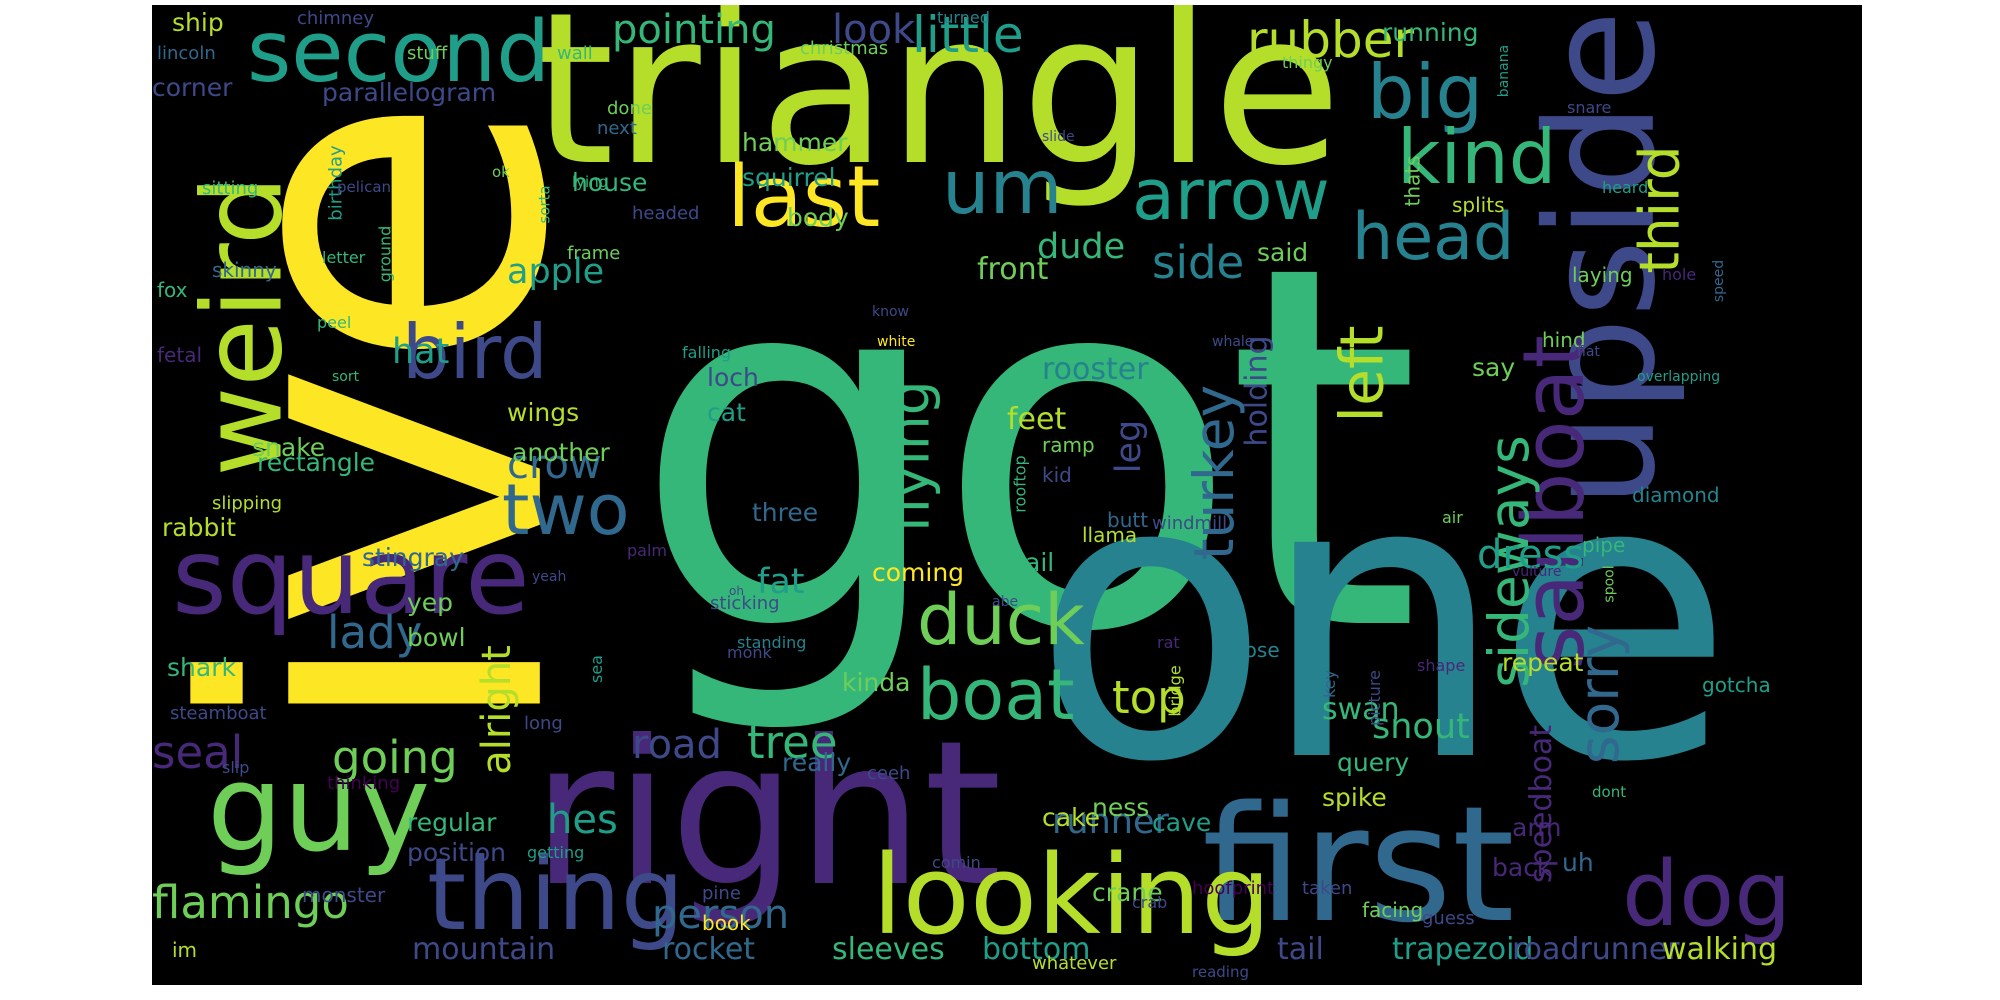  Describe the element at coordinates (726, 923) in the screenshot. I see `word-book: book` at that location.